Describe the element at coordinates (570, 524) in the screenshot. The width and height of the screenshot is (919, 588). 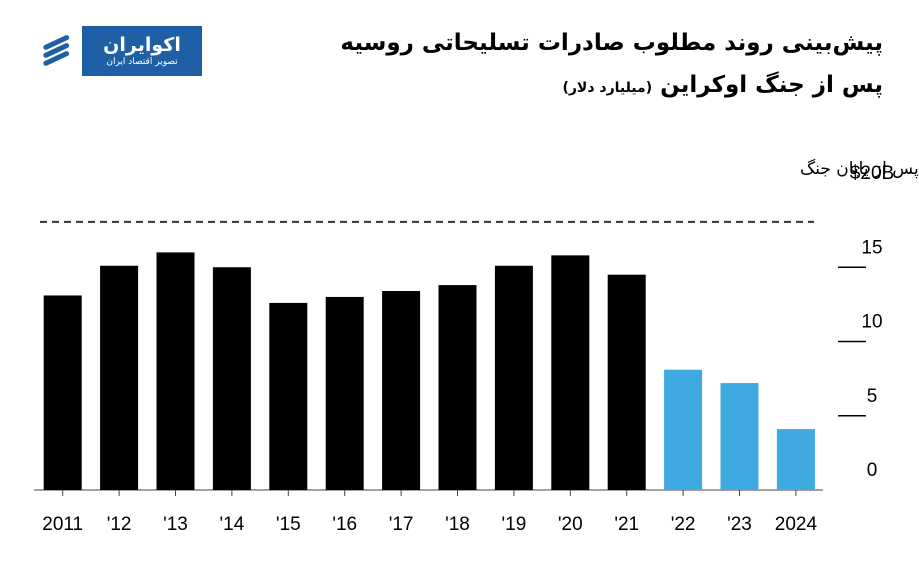
I see `x-tick-label: '20` at that location.